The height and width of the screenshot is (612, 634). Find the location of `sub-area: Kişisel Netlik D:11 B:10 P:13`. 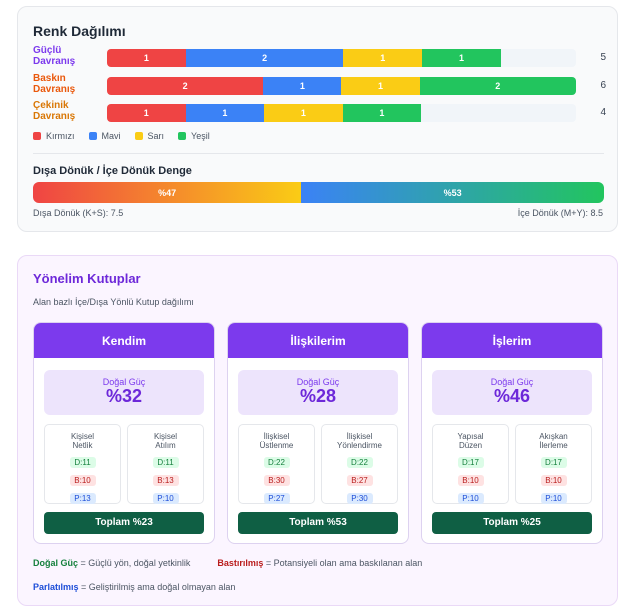

sub-area: Kişisel Netlik D:11 B:10 P:13 is located at coordinates (82, 464).